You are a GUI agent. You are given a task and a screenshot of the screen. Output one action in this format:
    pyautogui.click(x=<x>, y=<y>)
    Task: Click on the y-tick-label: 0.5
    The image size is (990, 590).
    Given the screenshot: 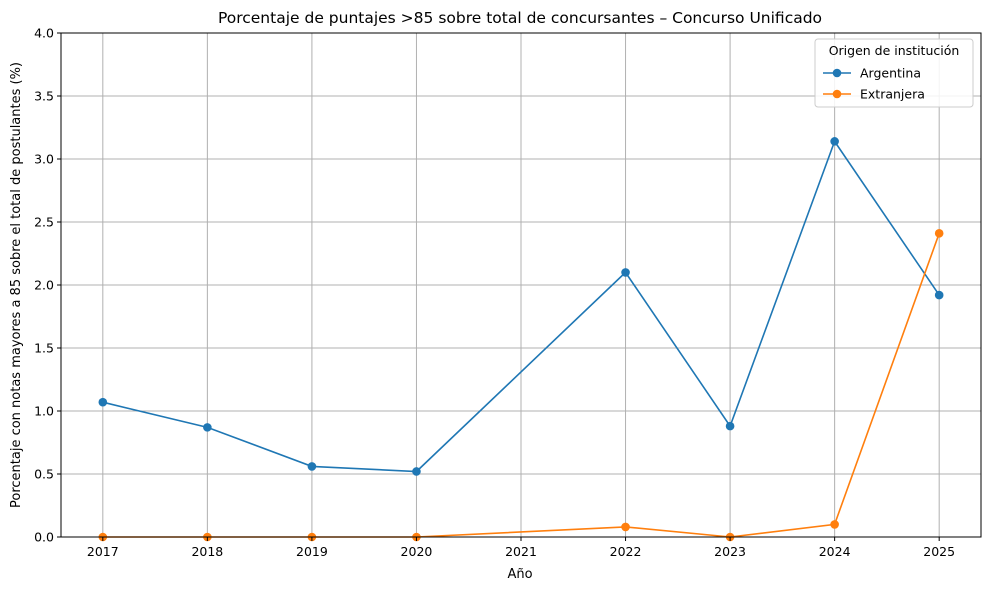 What is the action you would take?
    pyautogui.click(x=44, y=474)
    